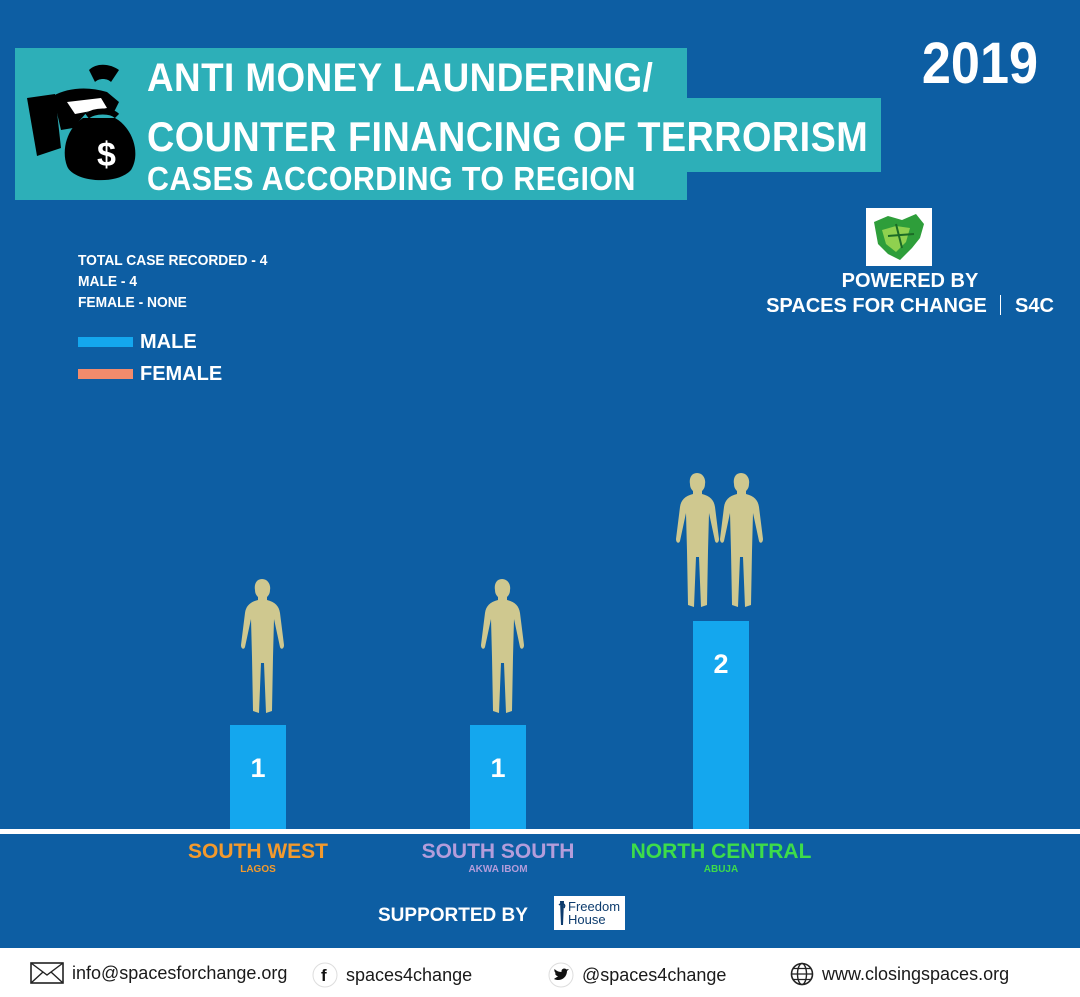  I want to click on footer-facebook: f spaces4change, so click(392, 975).